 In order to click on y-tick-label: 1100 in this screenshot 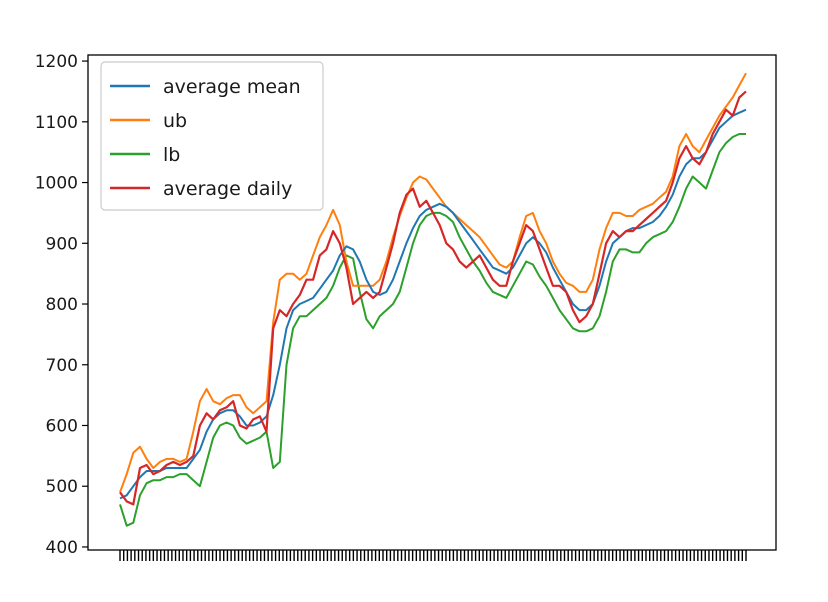, I will do `click(56, 123)`.